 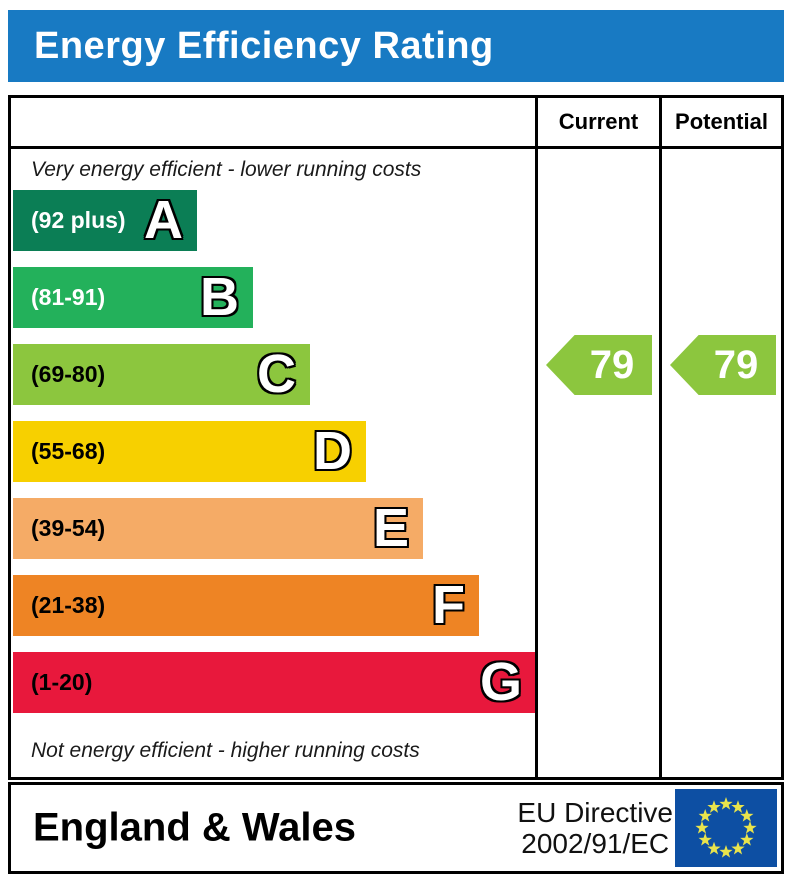 What do you see at coordinates (726, 828) in the screenshot?
I see `eu-flag-icon` at bounding box center [726, 828].